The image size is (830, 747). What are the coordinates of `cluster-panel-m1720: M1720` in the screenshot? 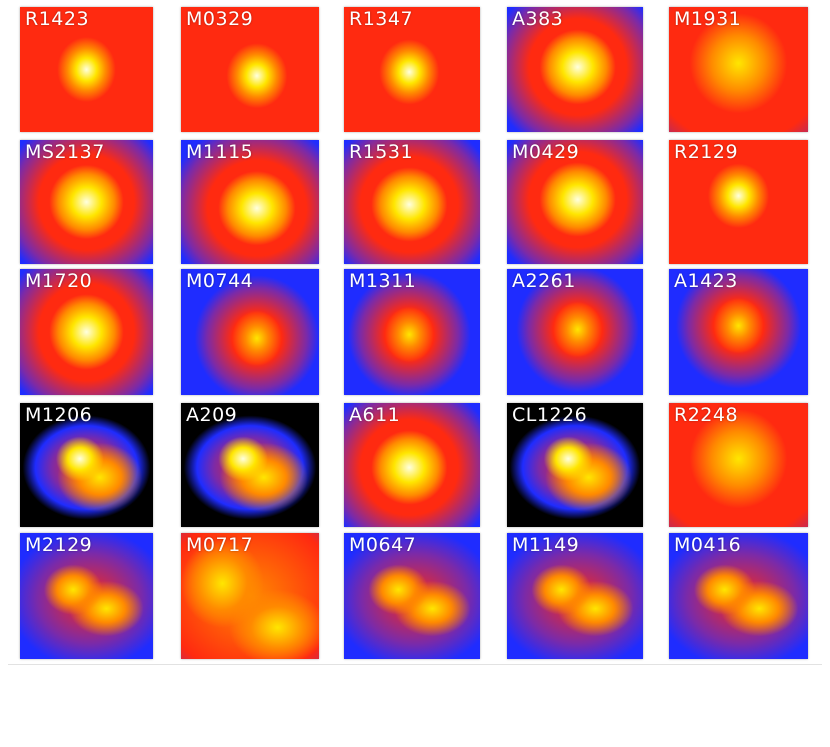 It's located at (86, 332).